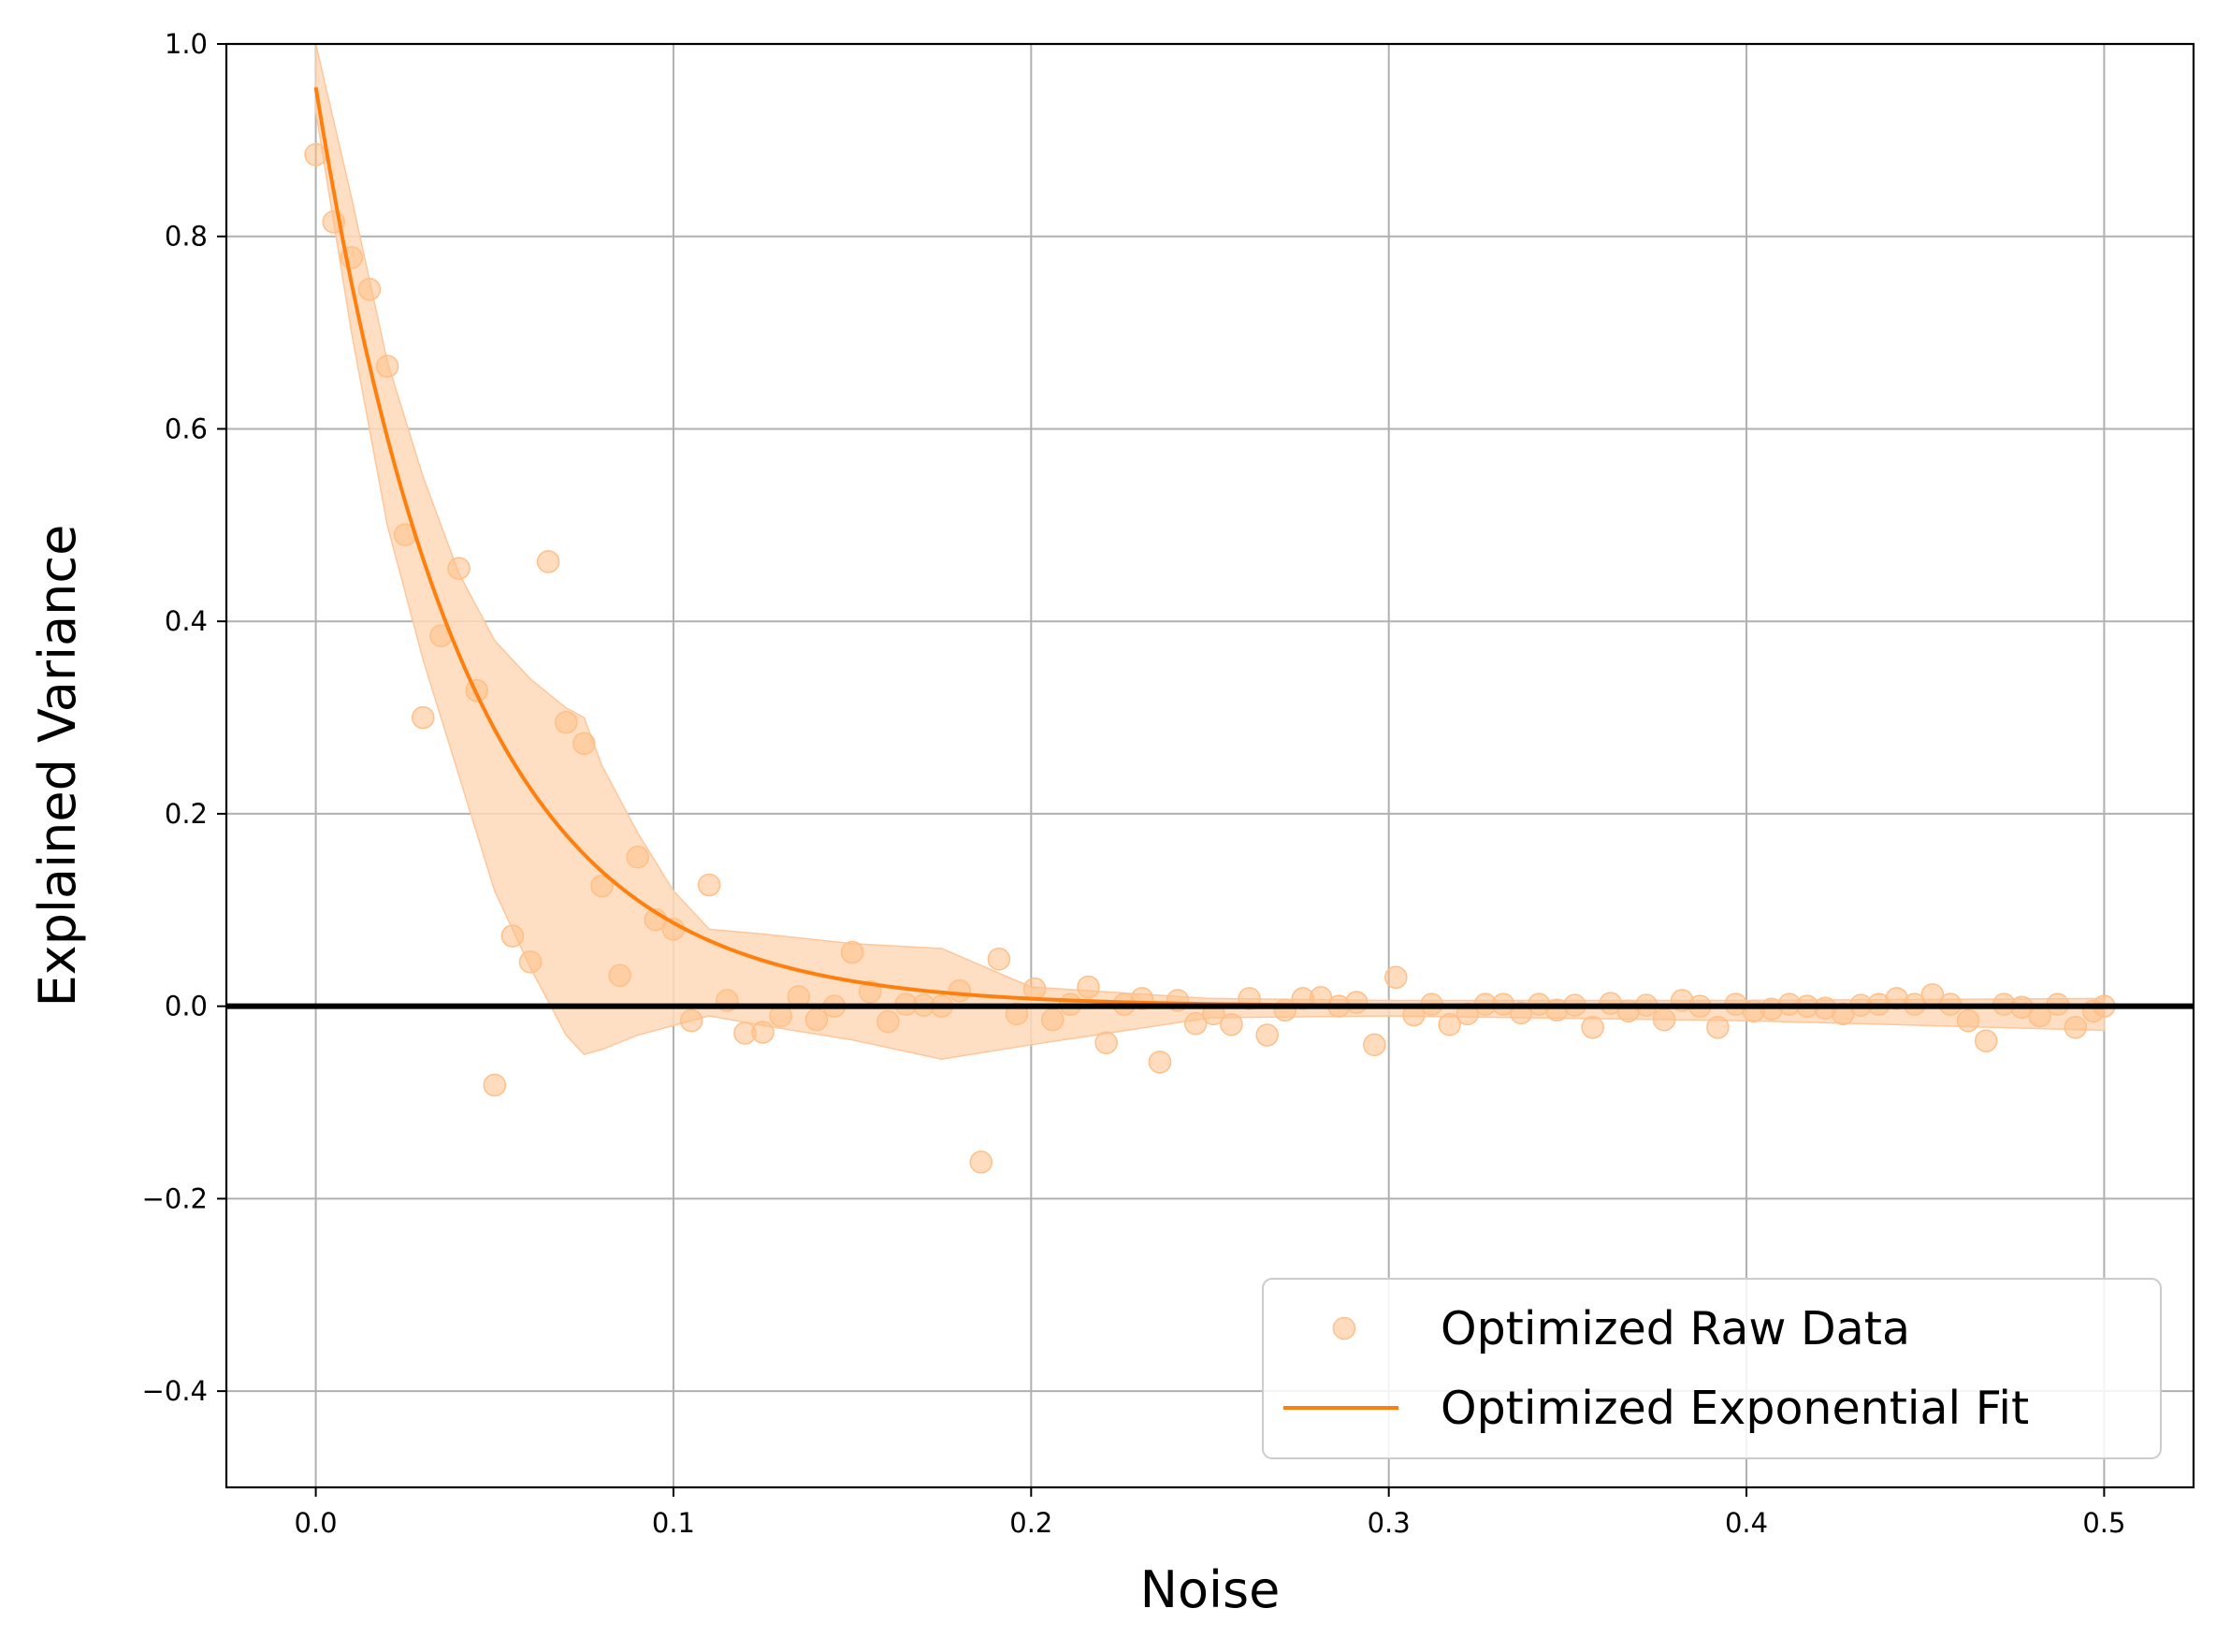 Image resolution: width=2216 pixels, height=1652 pixels. Describe the element at coordinates (1675, 1328) in the screenshot. I see `legend-label-raw-data: Optimized Raw Data` at that location.